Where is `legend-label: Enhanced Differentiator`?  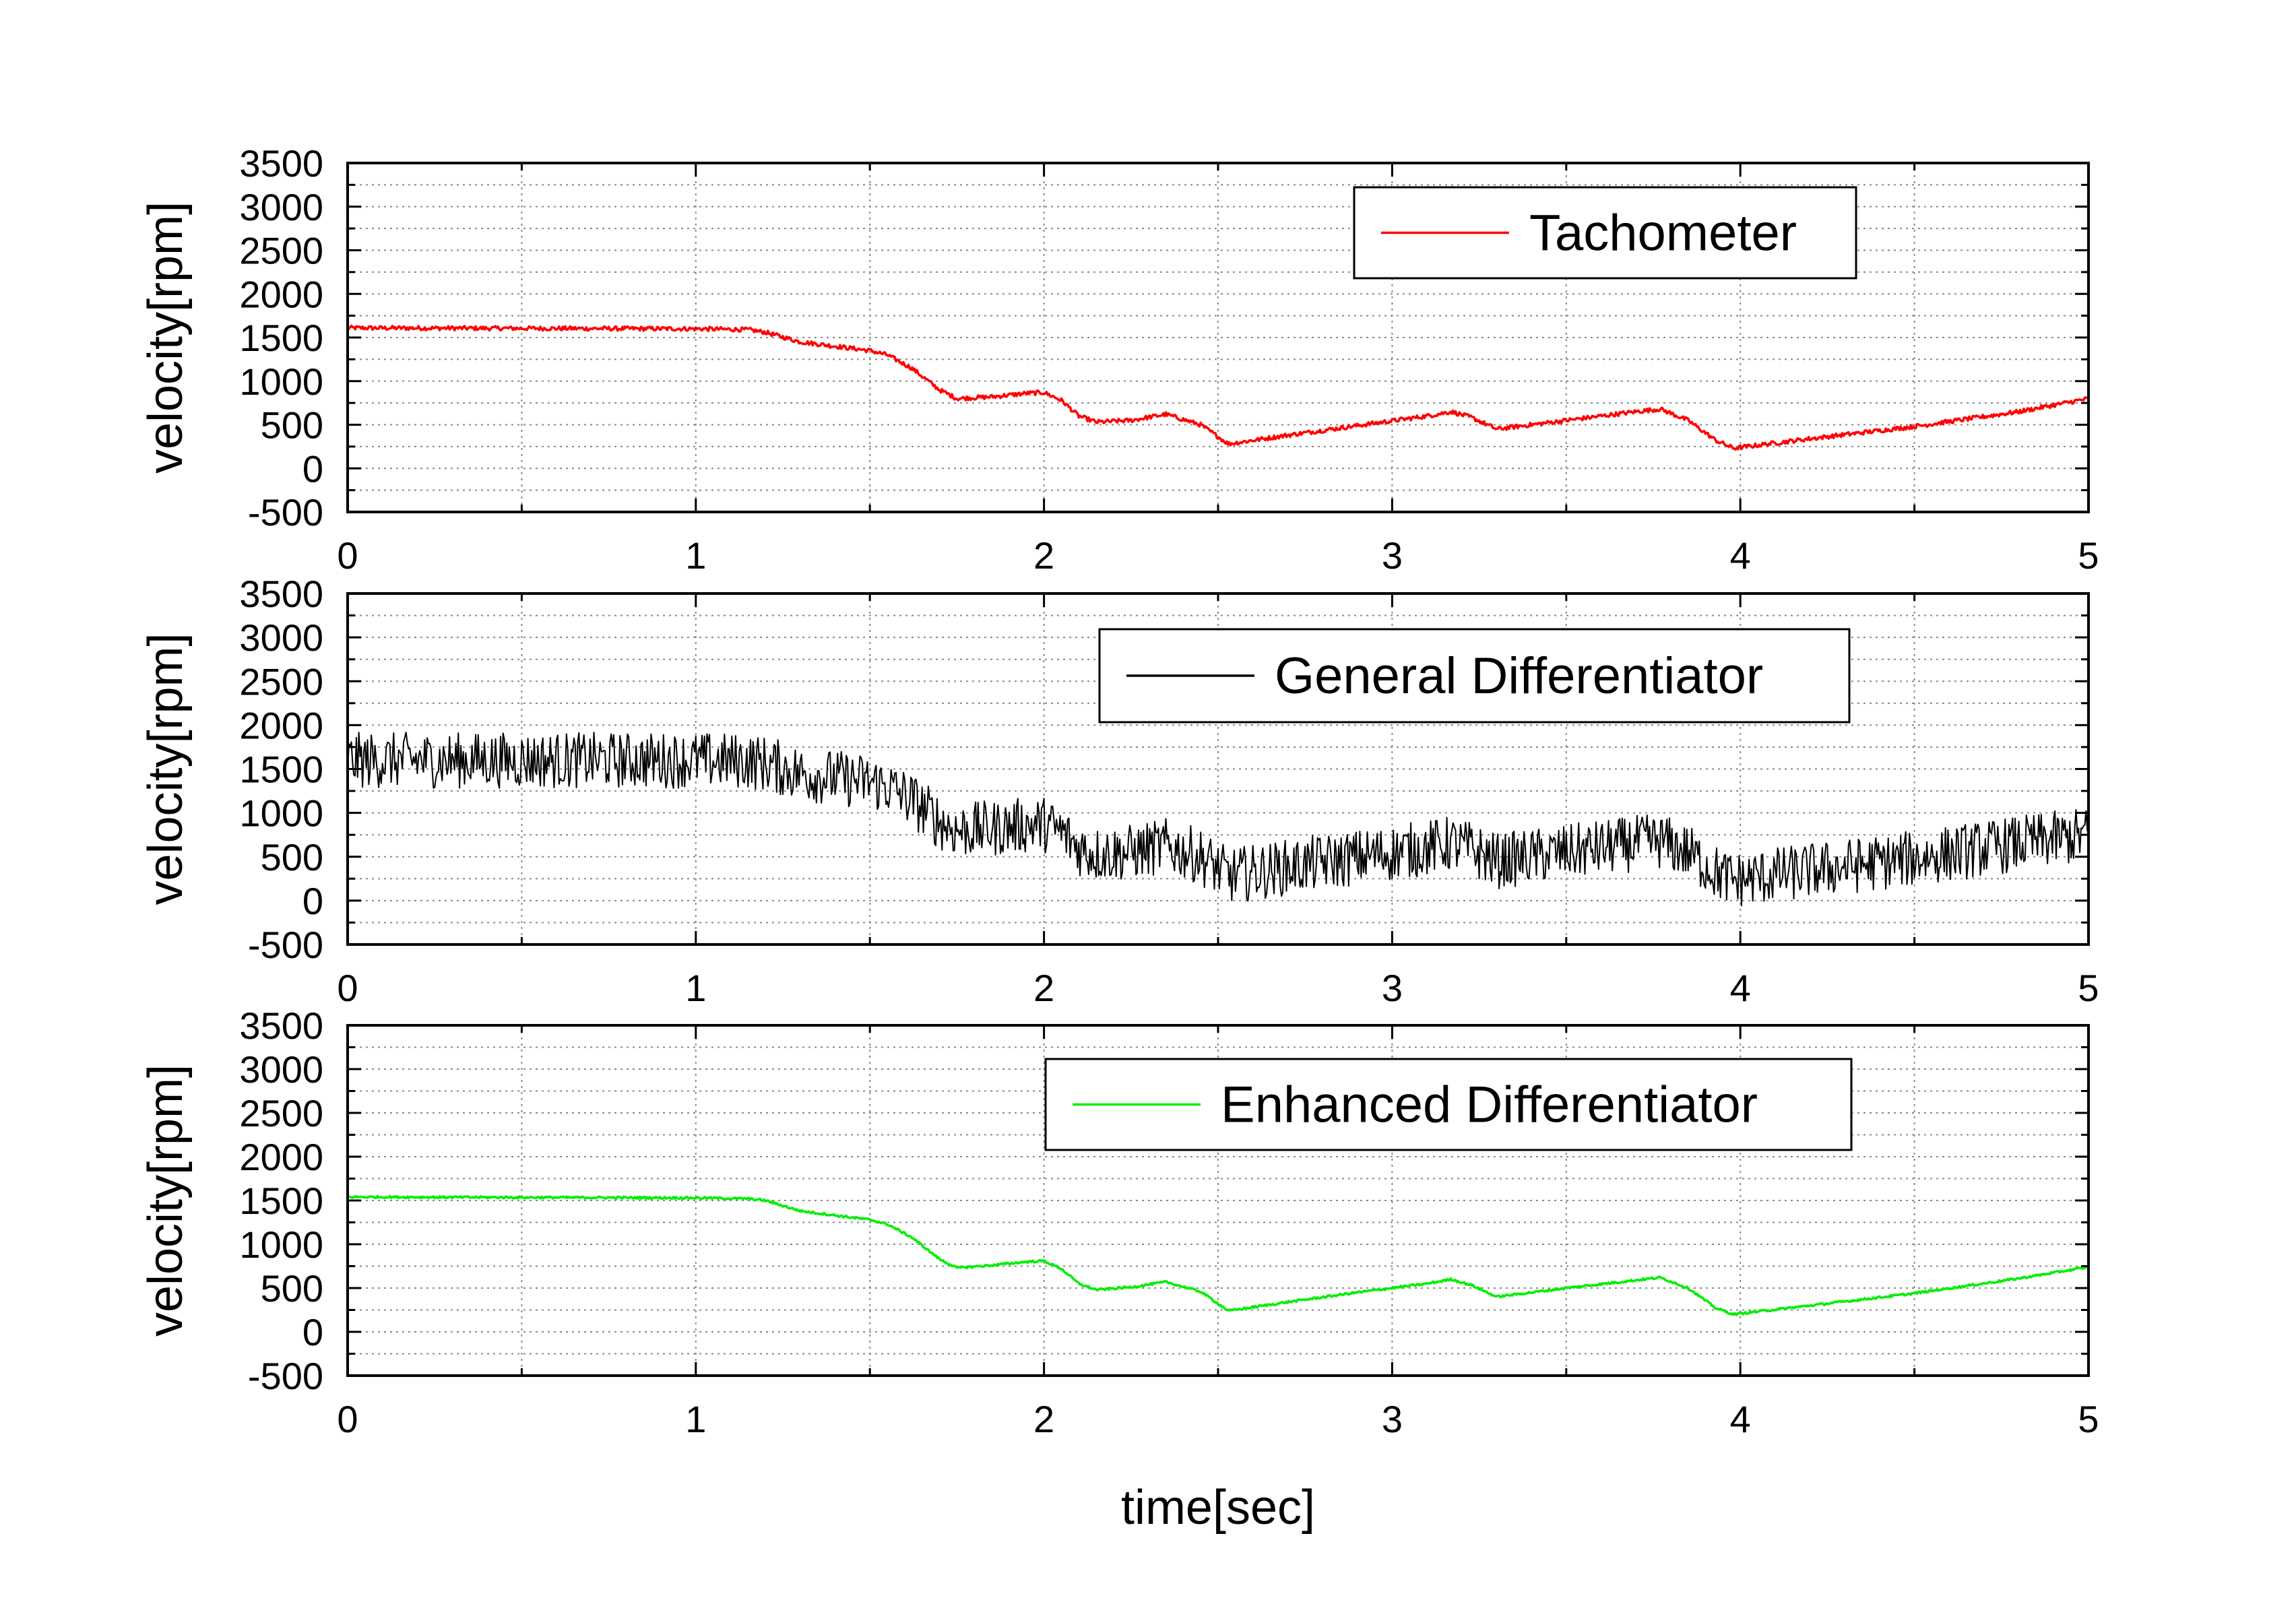 legend-label: Enhanced Differentiator is located at coordinates (1489, 1105).